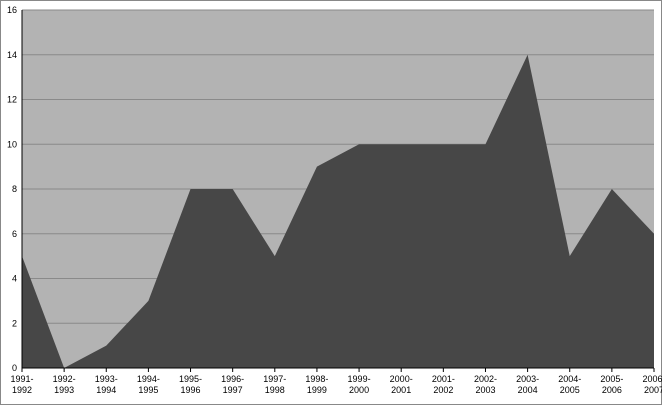 The height and width of the screenshot is (405, 662). What do you see at coordinates (485, 384) in the screenshot?
I see `x-tick-label: 2002-2003` at bounding box center [485, 384].